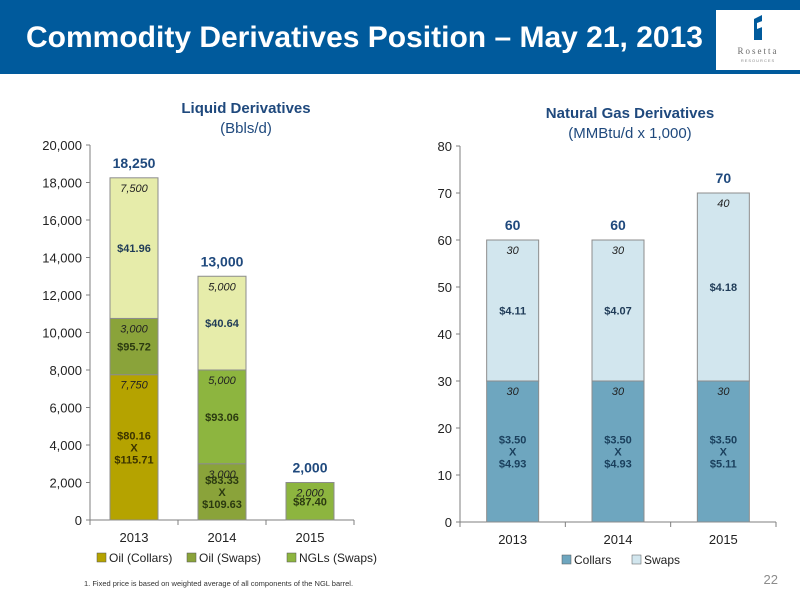  Describe the element at coordinates (592, 560) in the screenshot. I see `legend-label: Collars` at that location.